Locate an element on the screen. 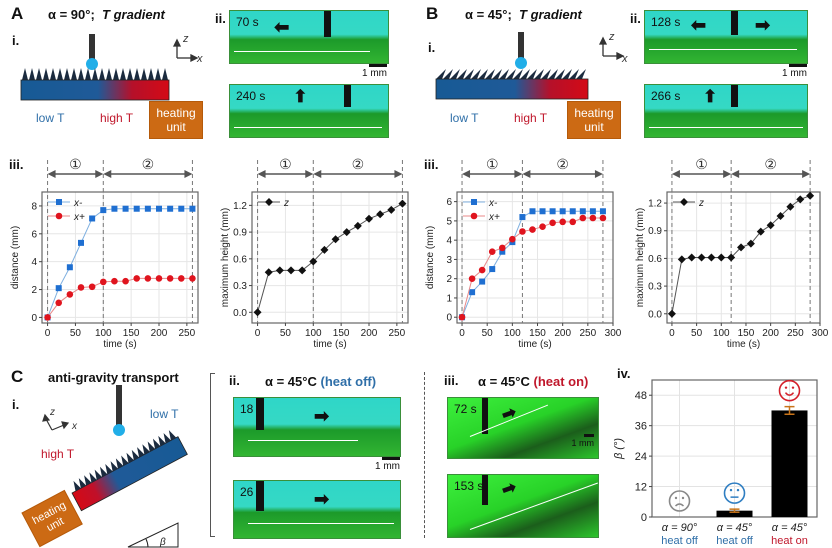 Image resolution: width=832 pixels, height=548 pixels. panel-a-heating-unit: heating unit is located at coordinates (176, 120).